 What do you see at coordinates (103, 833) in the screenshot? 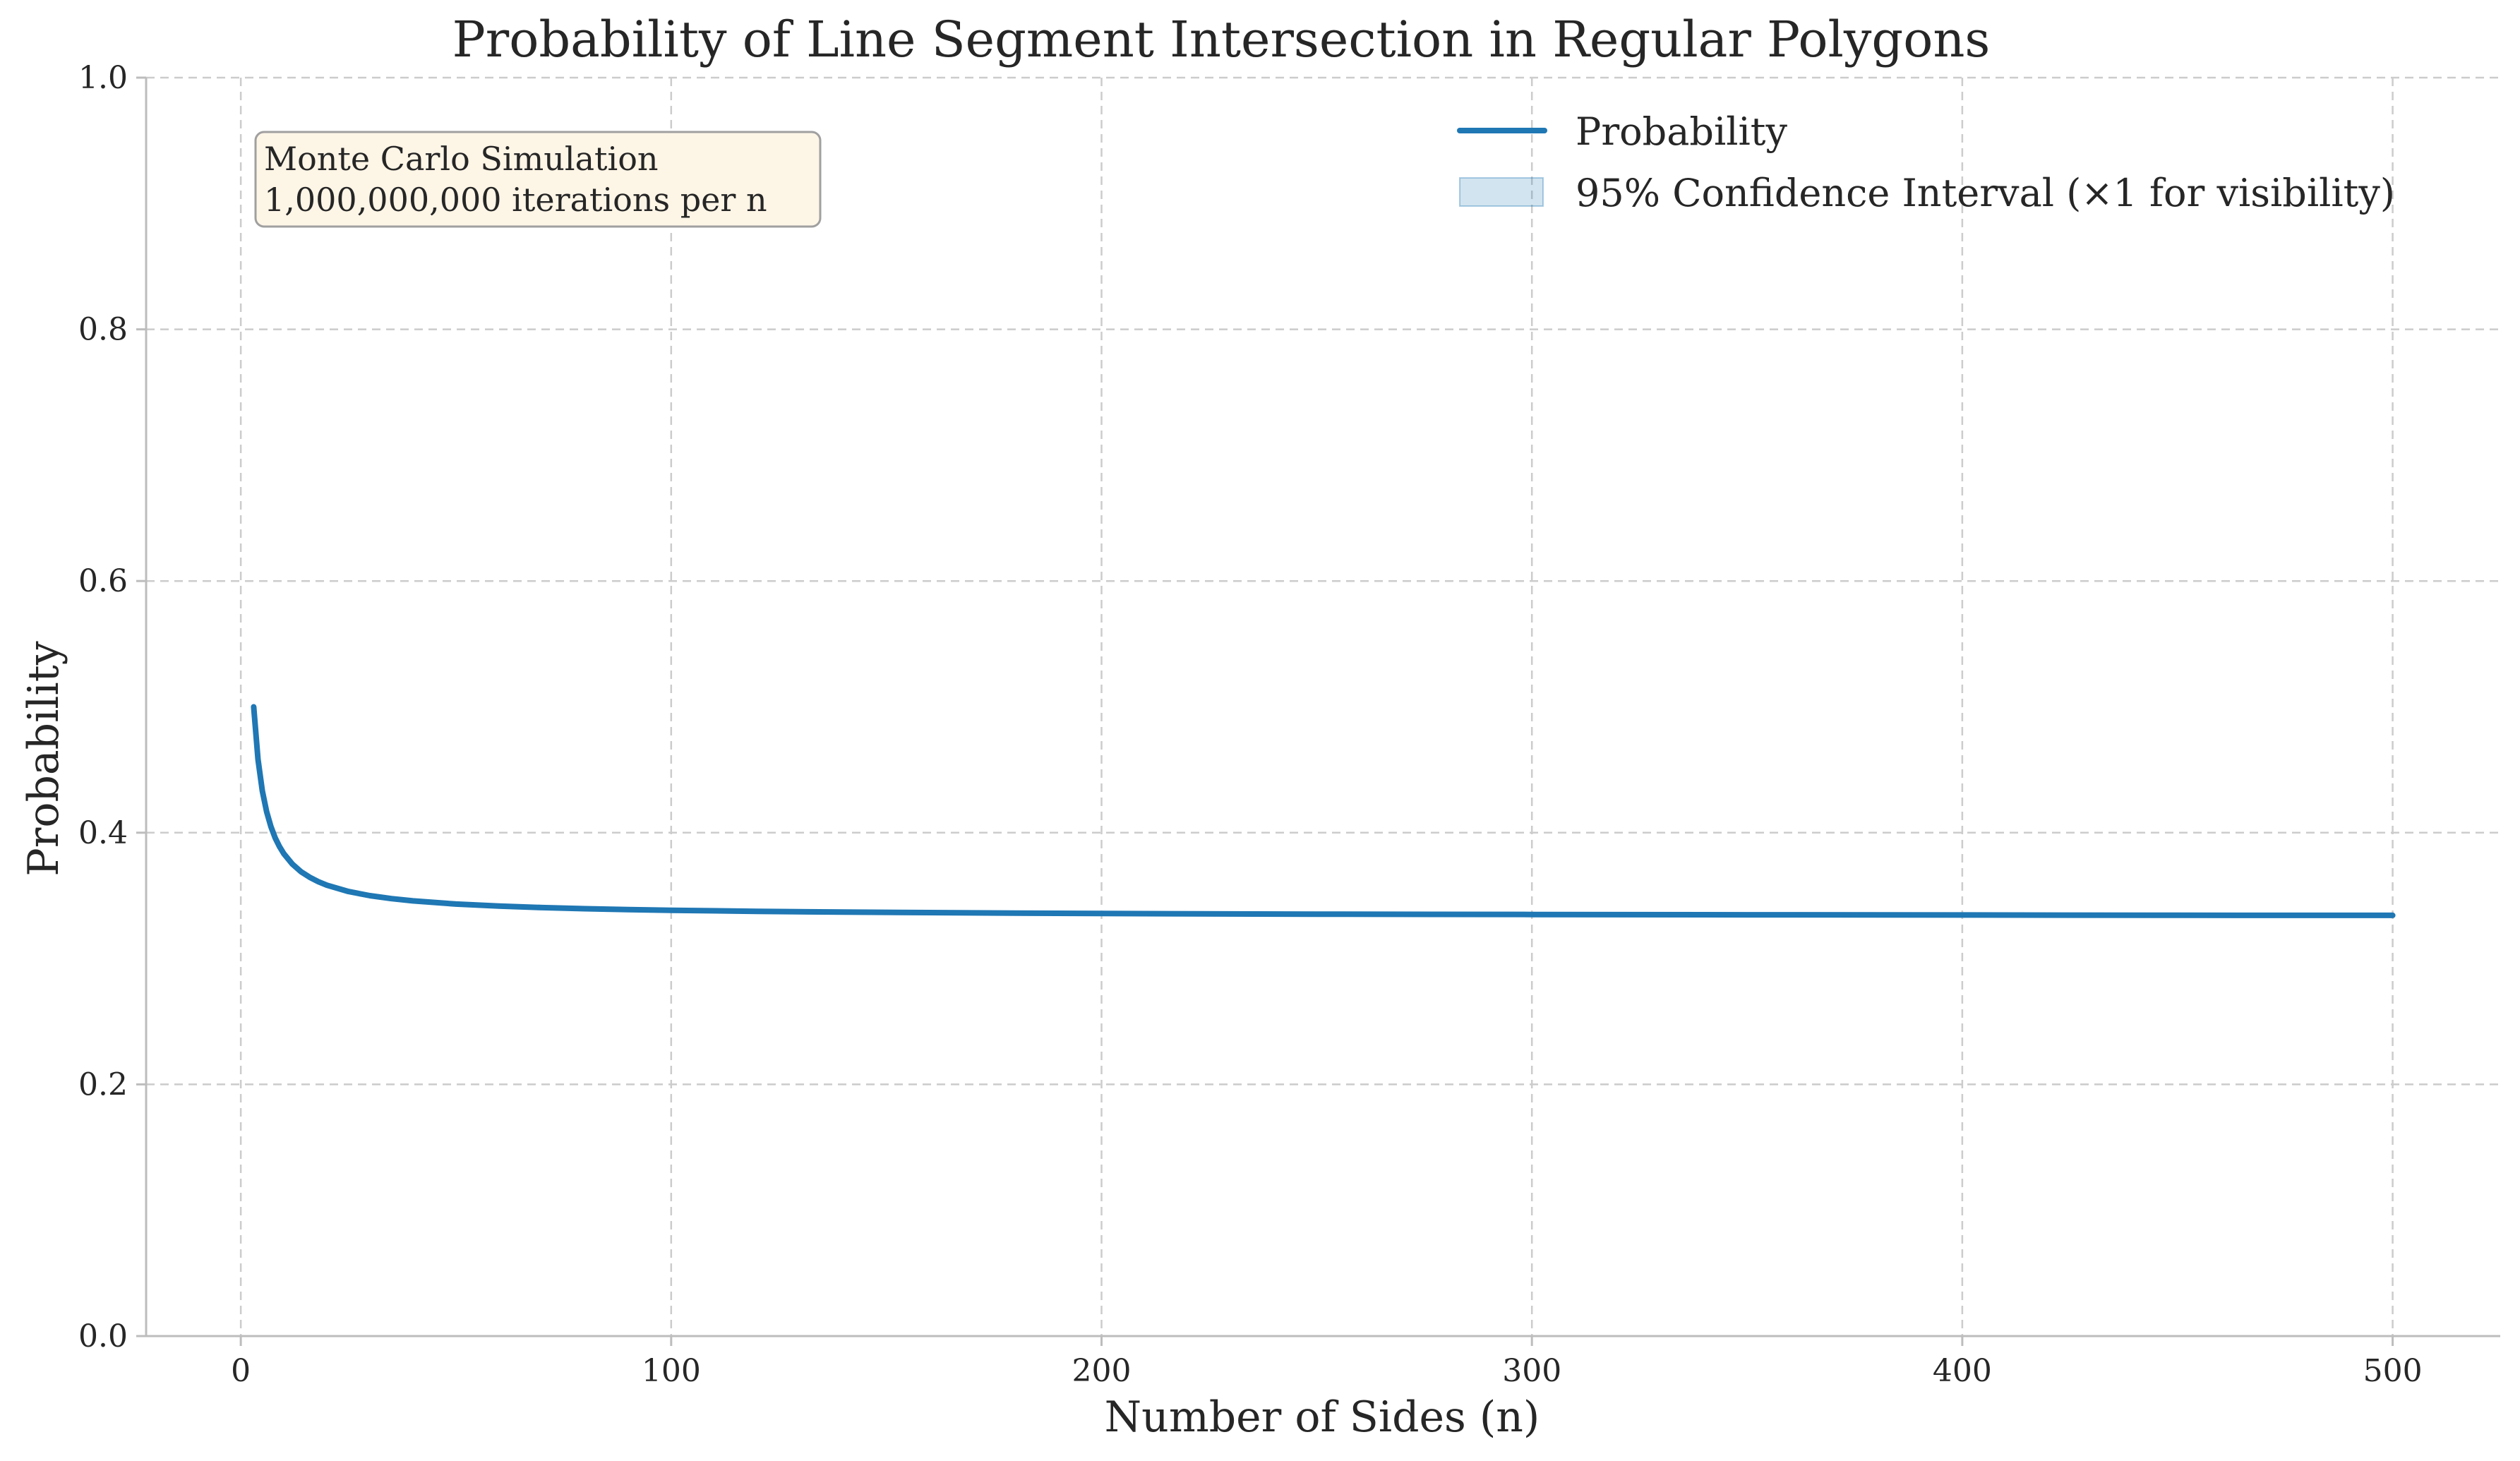
I see `y-tick-label-2: 0.4` at bounding box center [103, 833].